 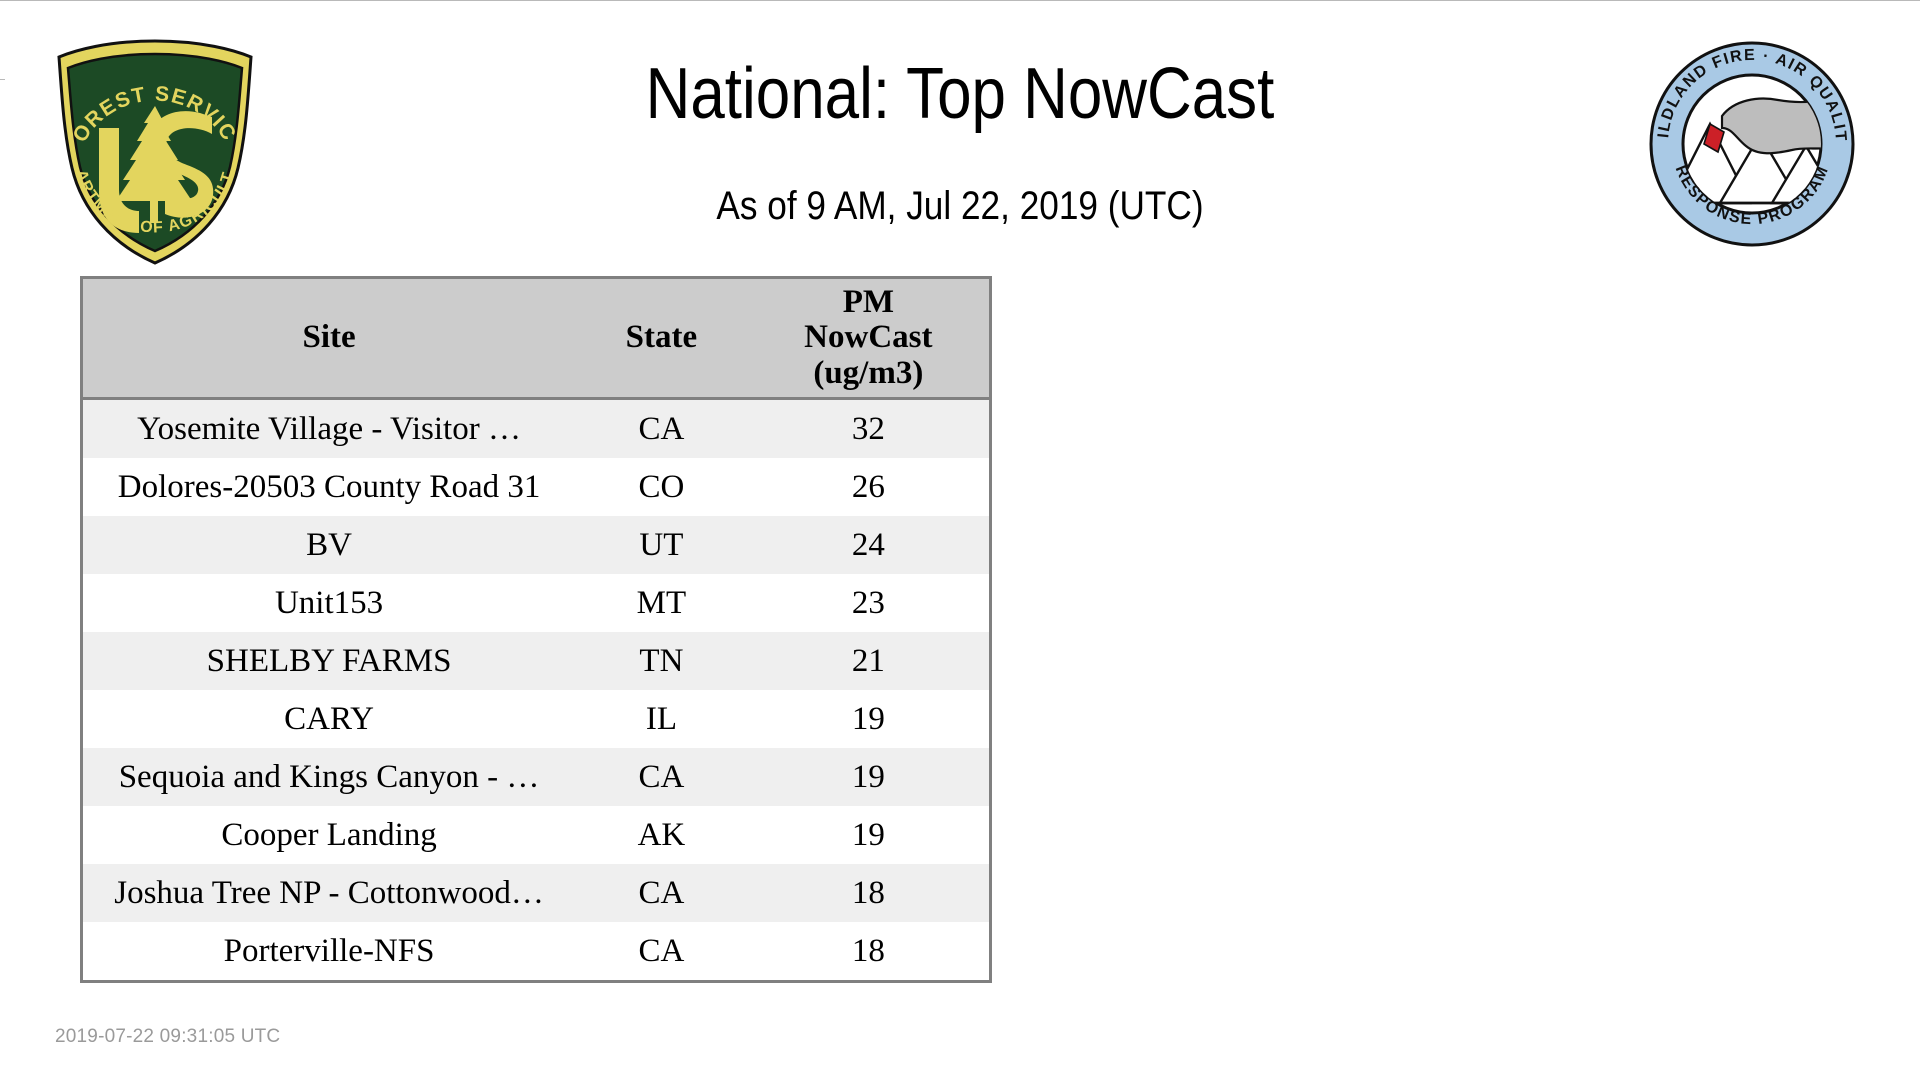 I want to click on cell-pm: 21, so click(x=869, y=661).